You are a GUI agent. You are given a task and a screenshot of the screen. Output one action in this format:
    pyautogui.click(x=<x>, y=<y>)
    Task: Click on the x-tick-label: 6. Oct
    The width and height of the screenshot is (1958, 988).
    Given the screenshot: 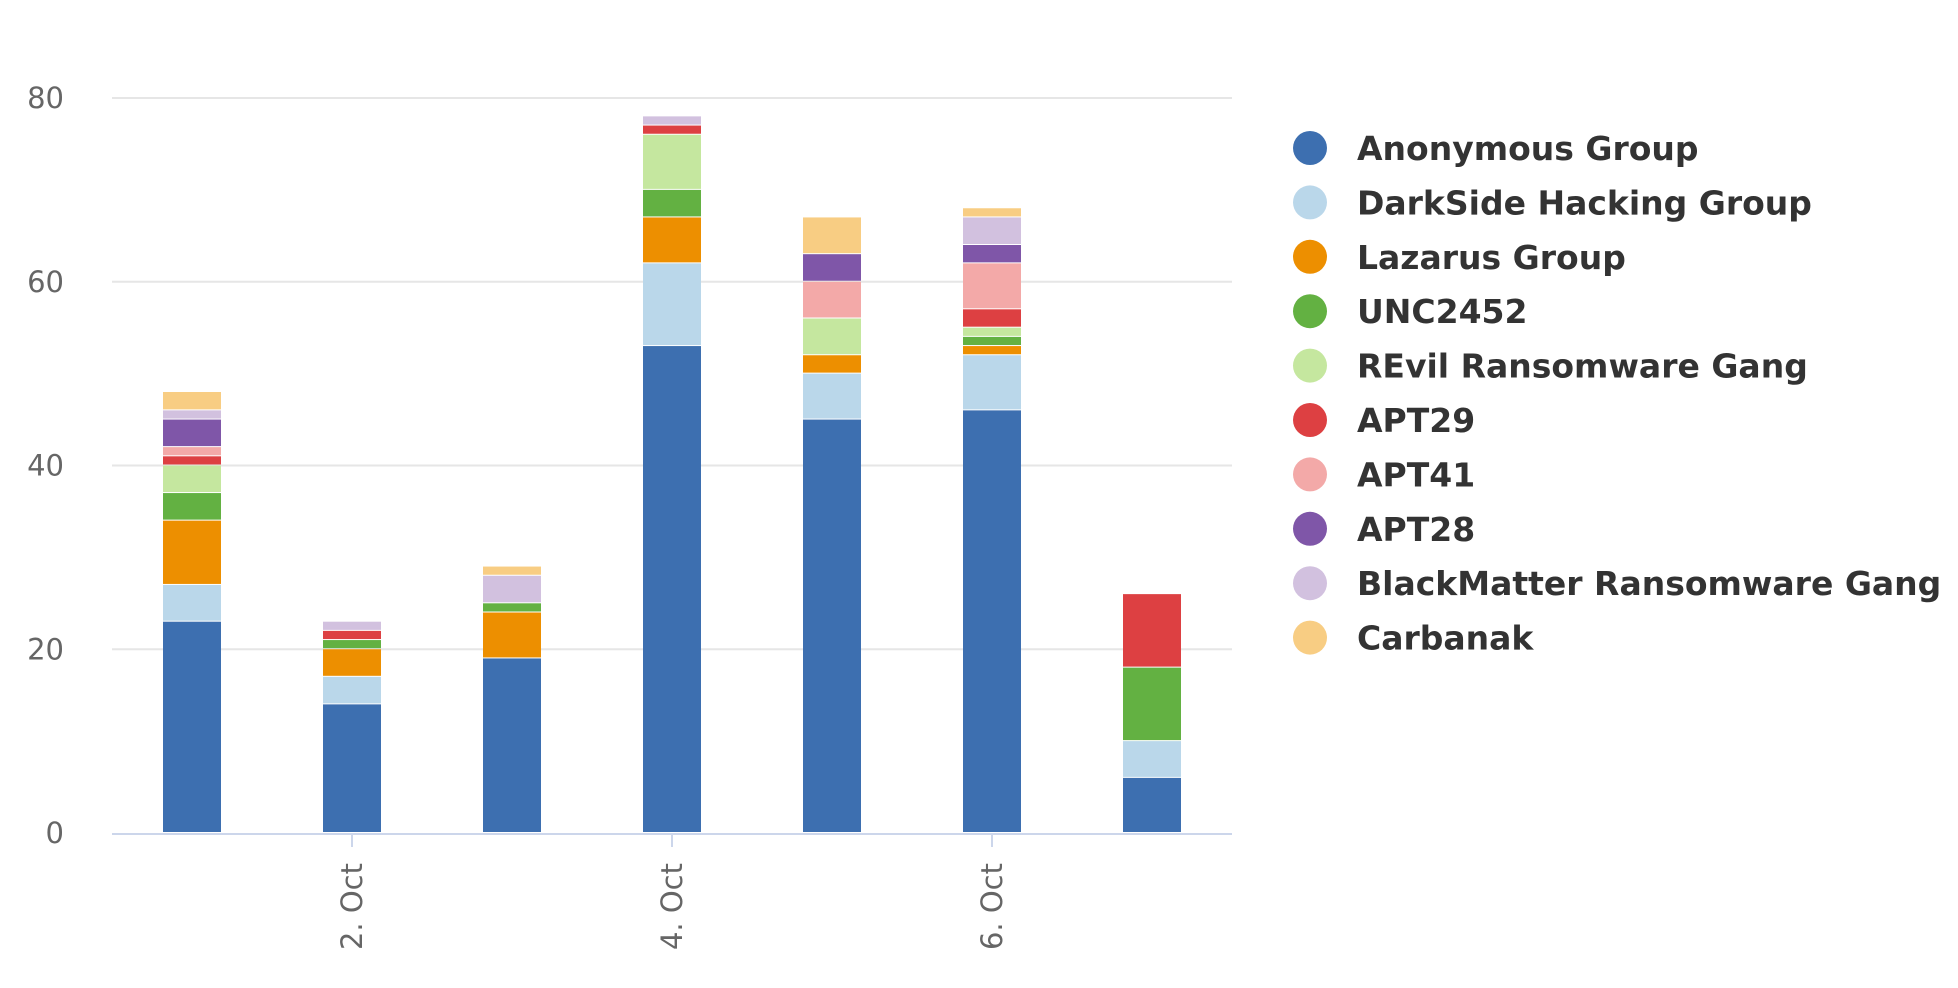 What is the action you would take?
    pyautogui.click(x=992, y=906)
    